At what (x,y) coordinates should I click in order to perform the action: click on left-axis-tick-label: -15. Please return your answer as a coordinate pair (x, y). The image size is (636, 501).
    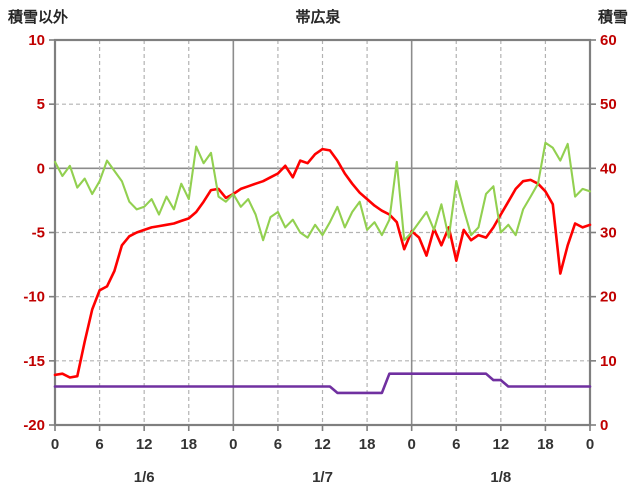
    Looking at the image, I should click on (34, 361).